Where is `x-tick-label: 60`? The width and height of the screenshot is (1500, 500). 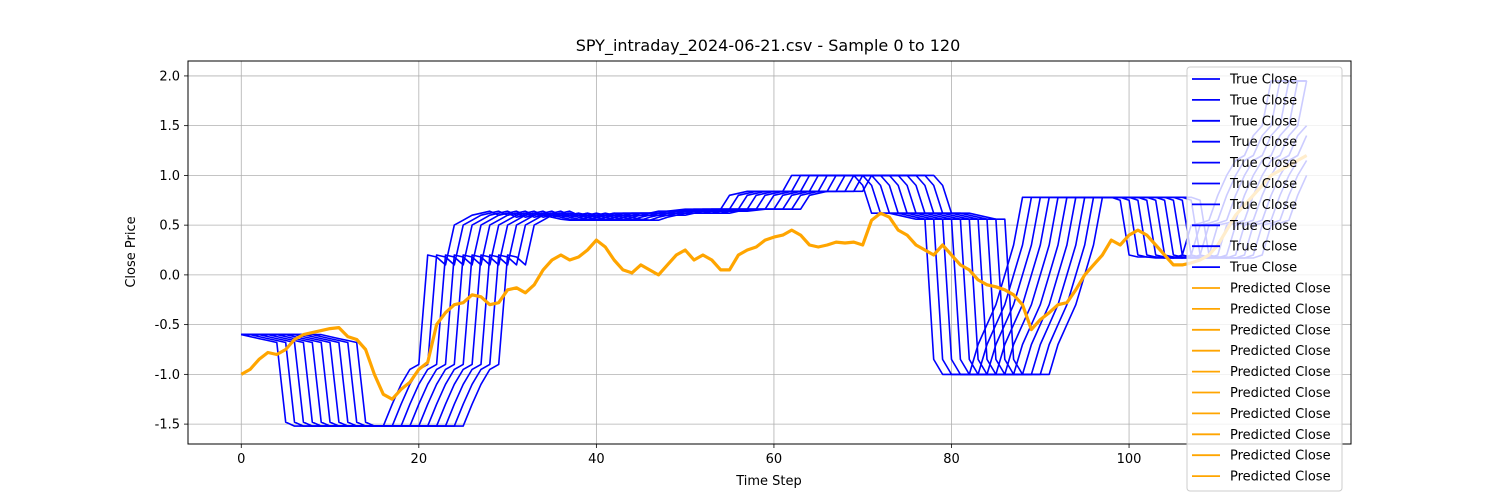 x-tick-label: 60 is located at coordinates (774, 459).